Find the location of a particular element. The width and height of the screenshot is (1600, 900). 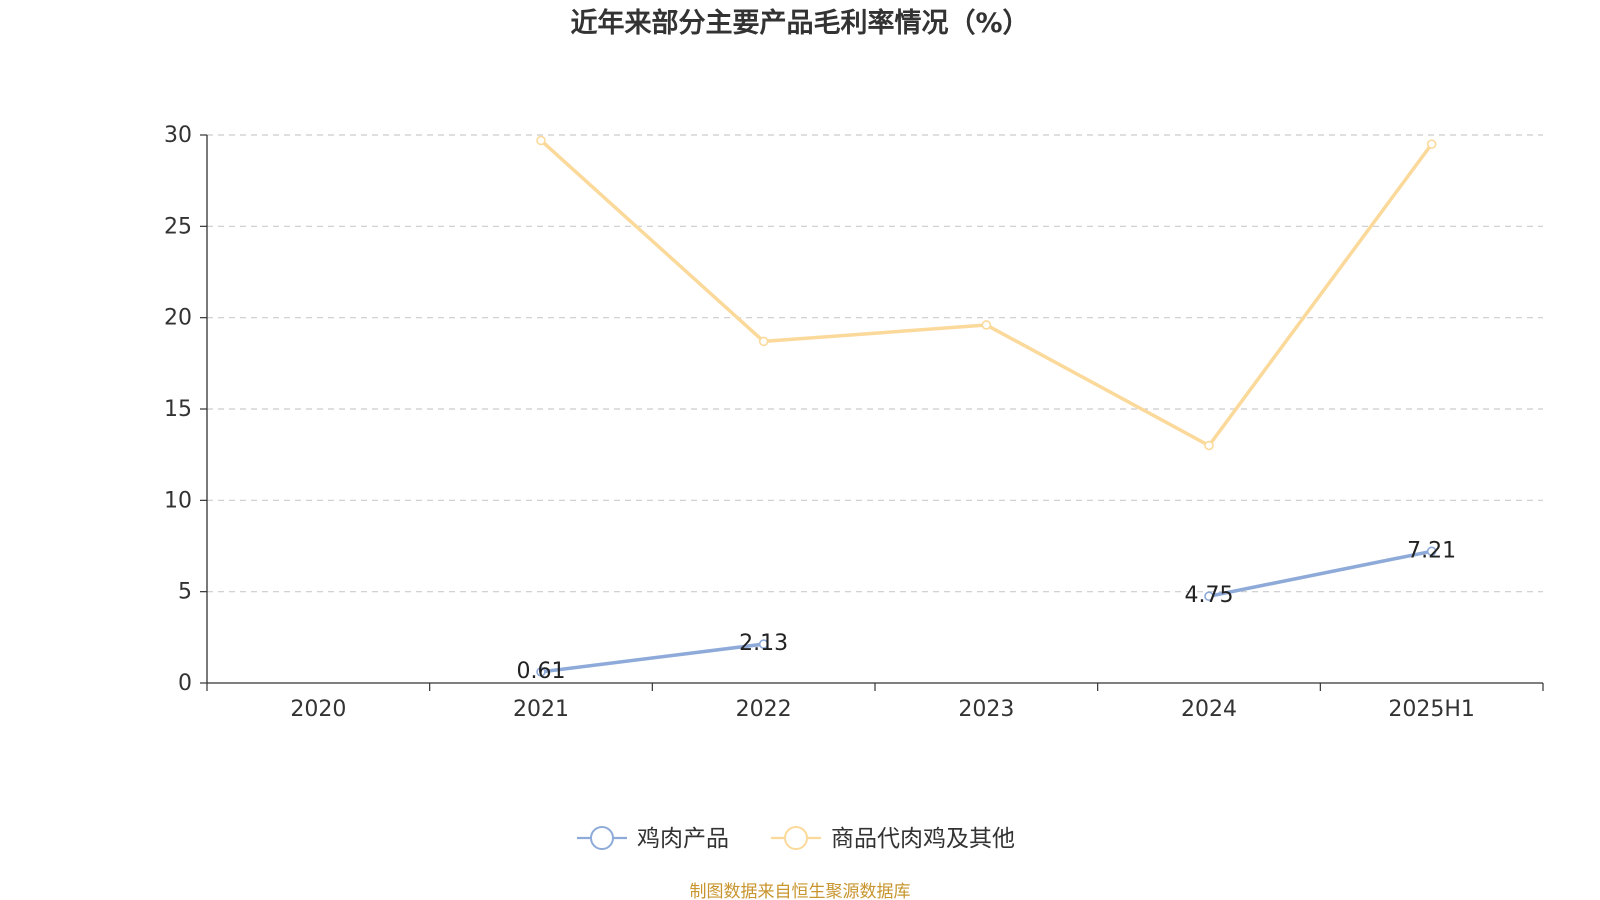

x-tick-label: 2022 is located at coordinates (764, 709).